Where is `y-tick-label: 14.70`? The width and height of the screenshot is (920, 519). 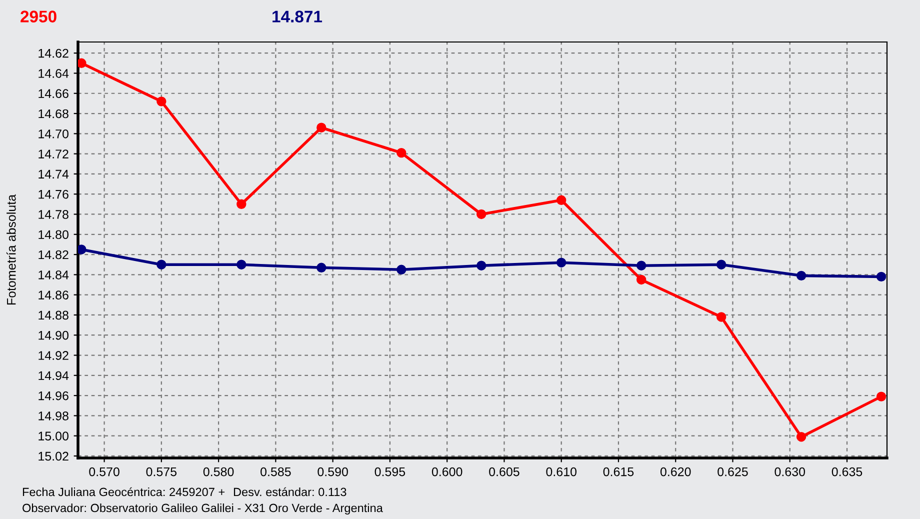
y-tick-label: 14.70 is located at coordinates (53, 133).